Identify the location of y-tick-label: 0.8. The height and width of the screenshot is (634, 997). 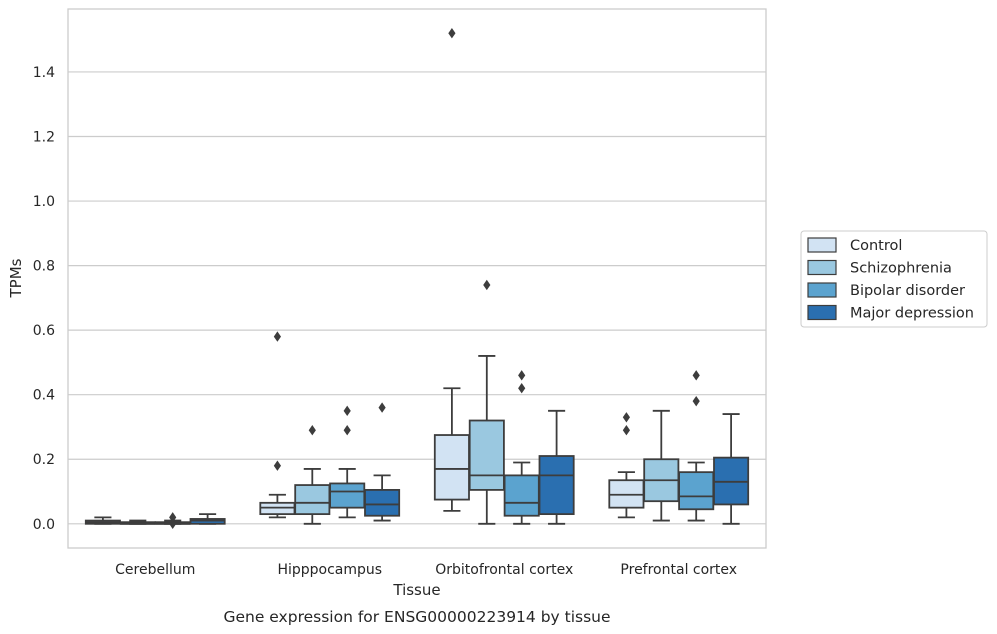
(44, 267).